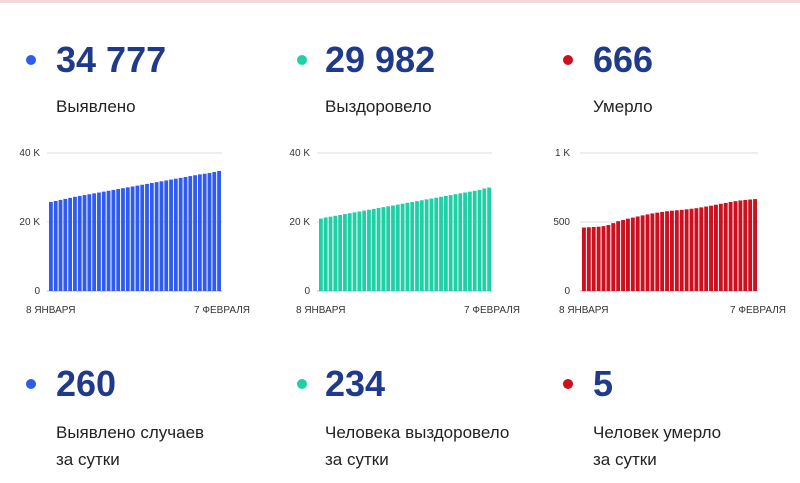  I want to click on daily-recovered-label-2: за сутки, so click(357, 459).